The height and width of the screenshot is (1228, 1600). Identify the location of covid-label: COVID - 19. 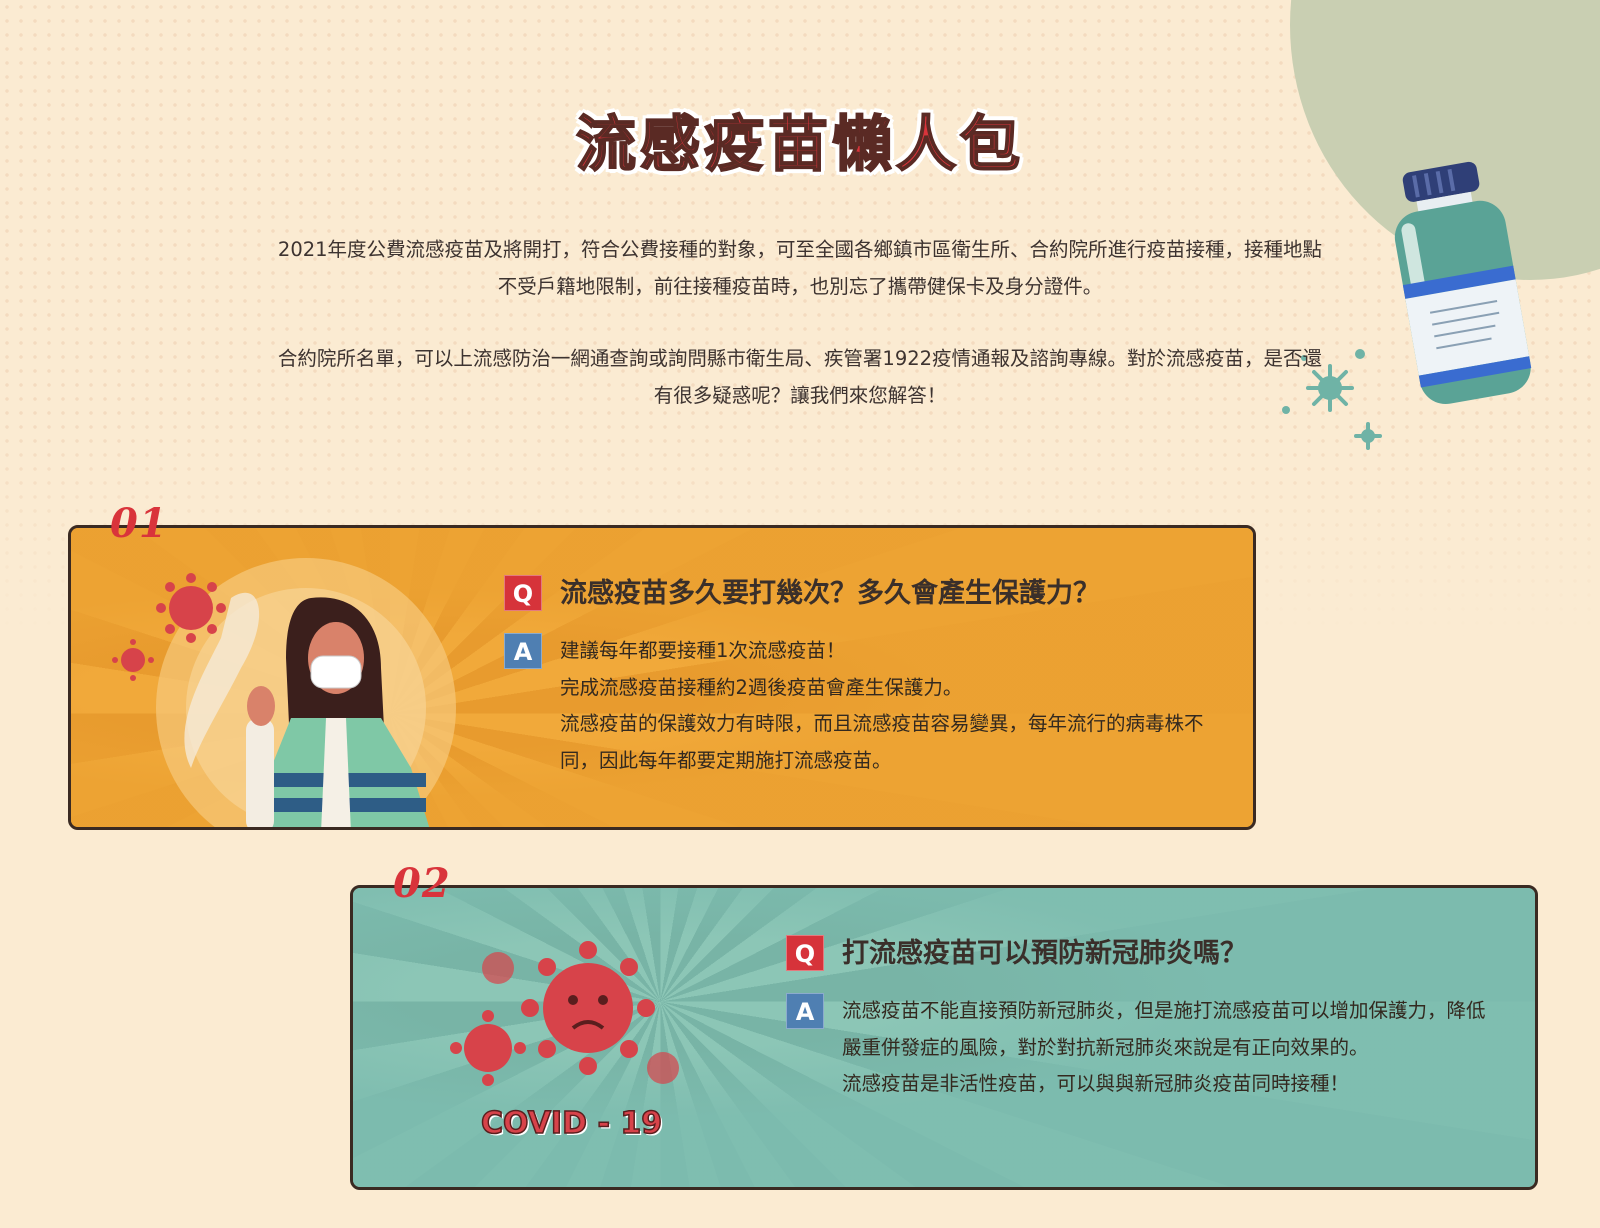
(571, 1123).